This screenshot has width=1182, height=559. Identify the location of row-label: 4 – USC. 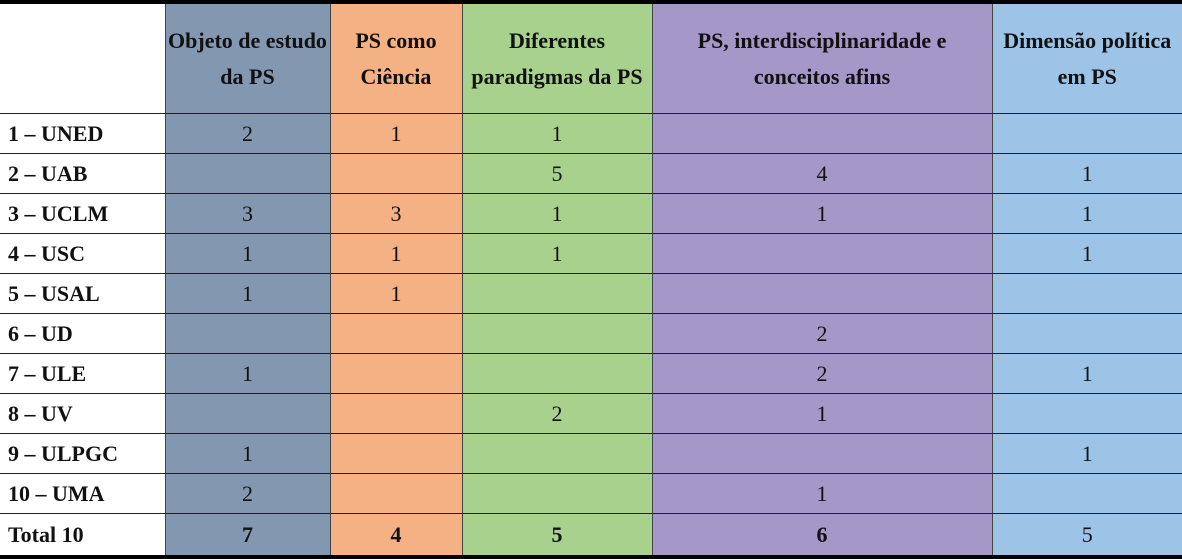
(82, 253).